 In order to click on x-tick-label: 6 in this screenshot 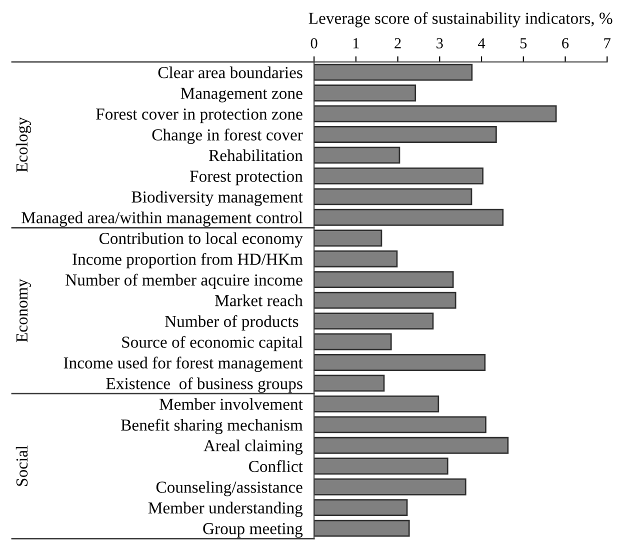, I will do `click(565, 43)`.